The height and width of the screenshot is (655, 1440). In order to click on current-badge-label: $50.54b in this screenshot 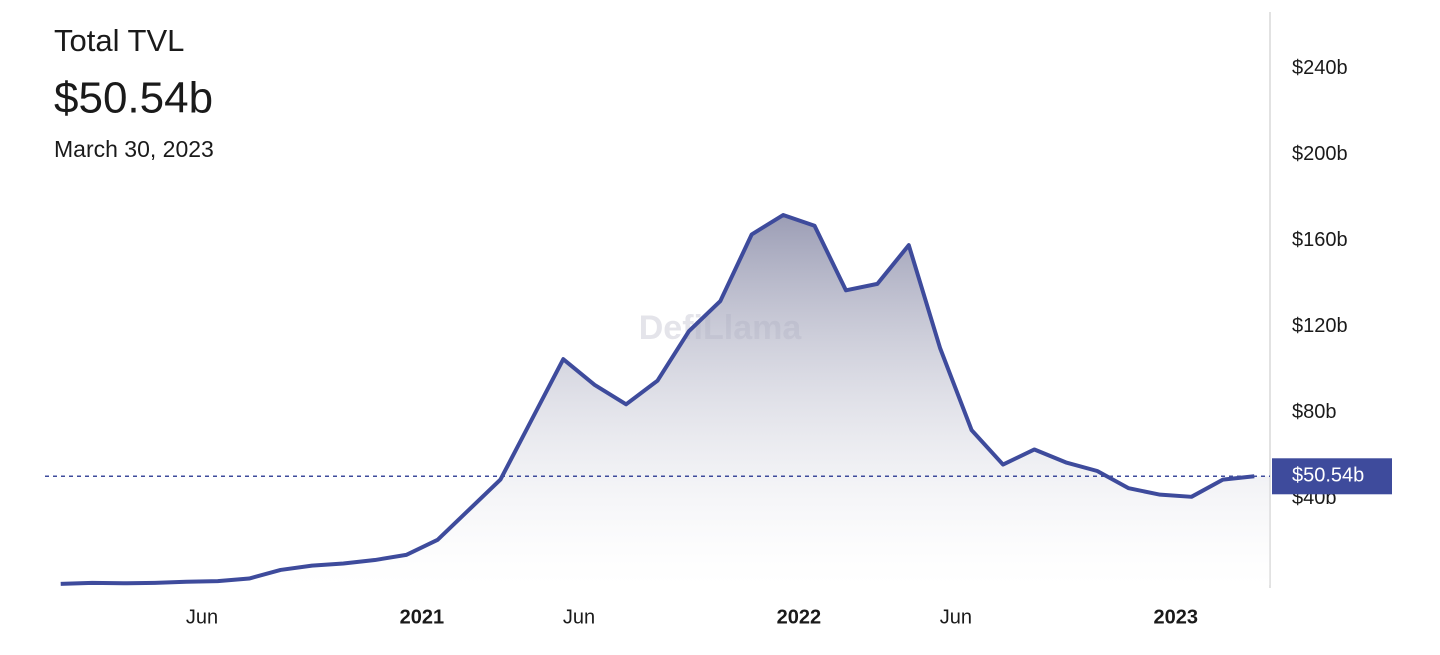, I will do `click(1328, 476)`.